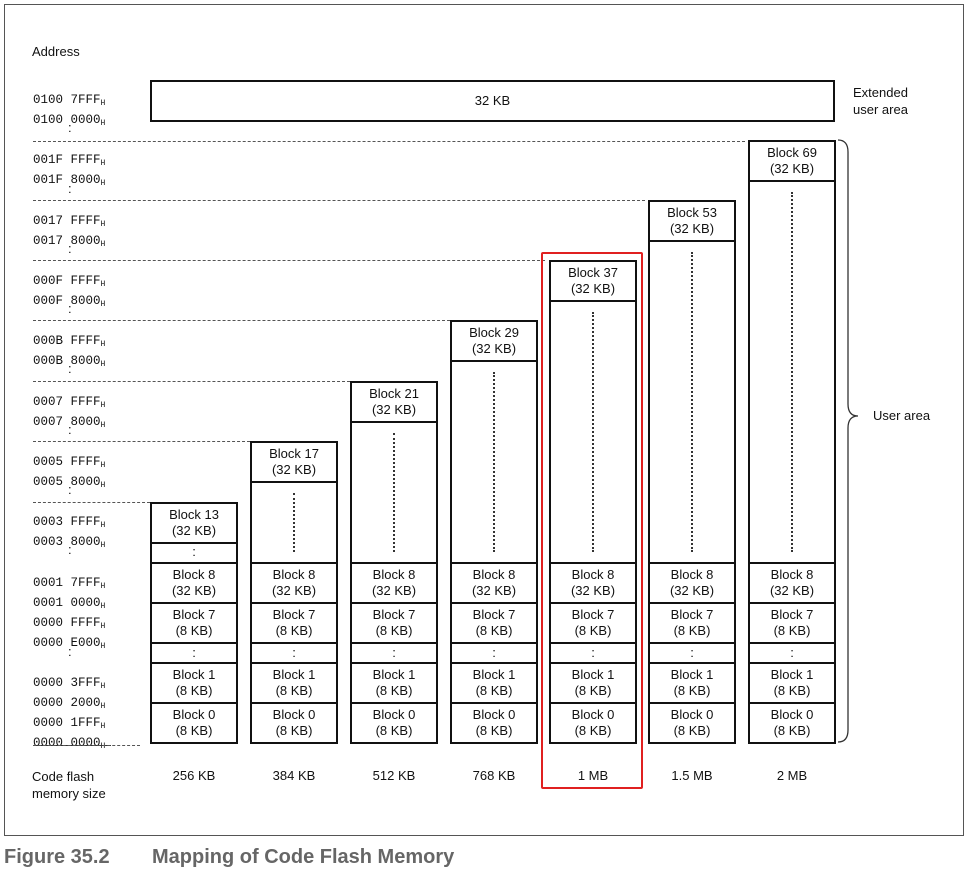 The image size is (973, 877). Describe the element at coordinates (69, 462) in the screenshot. I see `address-label: 0005 FFFFH` at that location.